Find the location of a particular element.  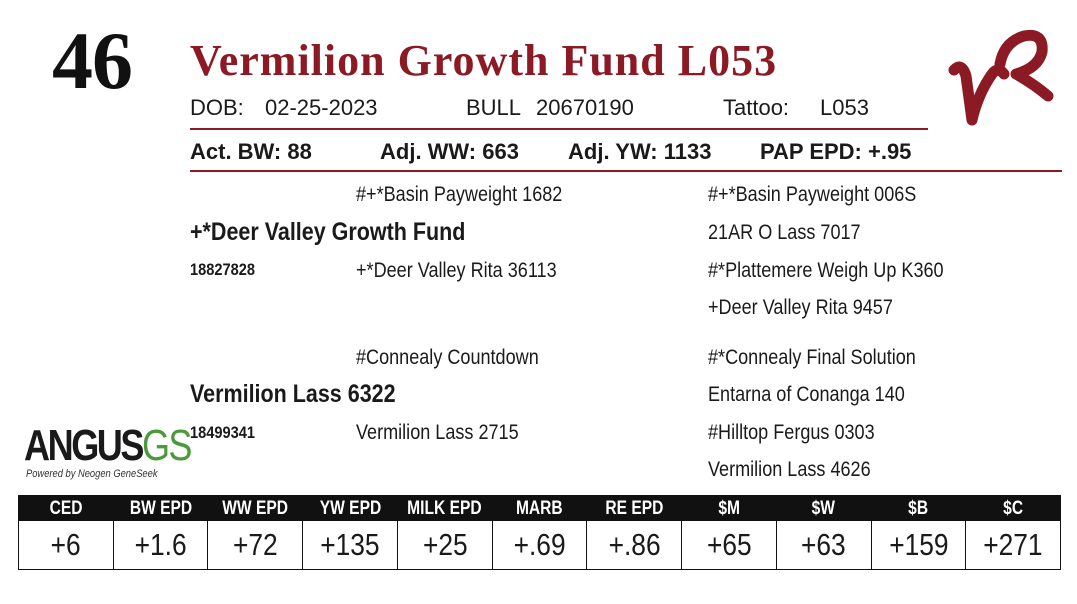

dam-name: Vermilion Lass 6322 is located at coordinates (293, 394).